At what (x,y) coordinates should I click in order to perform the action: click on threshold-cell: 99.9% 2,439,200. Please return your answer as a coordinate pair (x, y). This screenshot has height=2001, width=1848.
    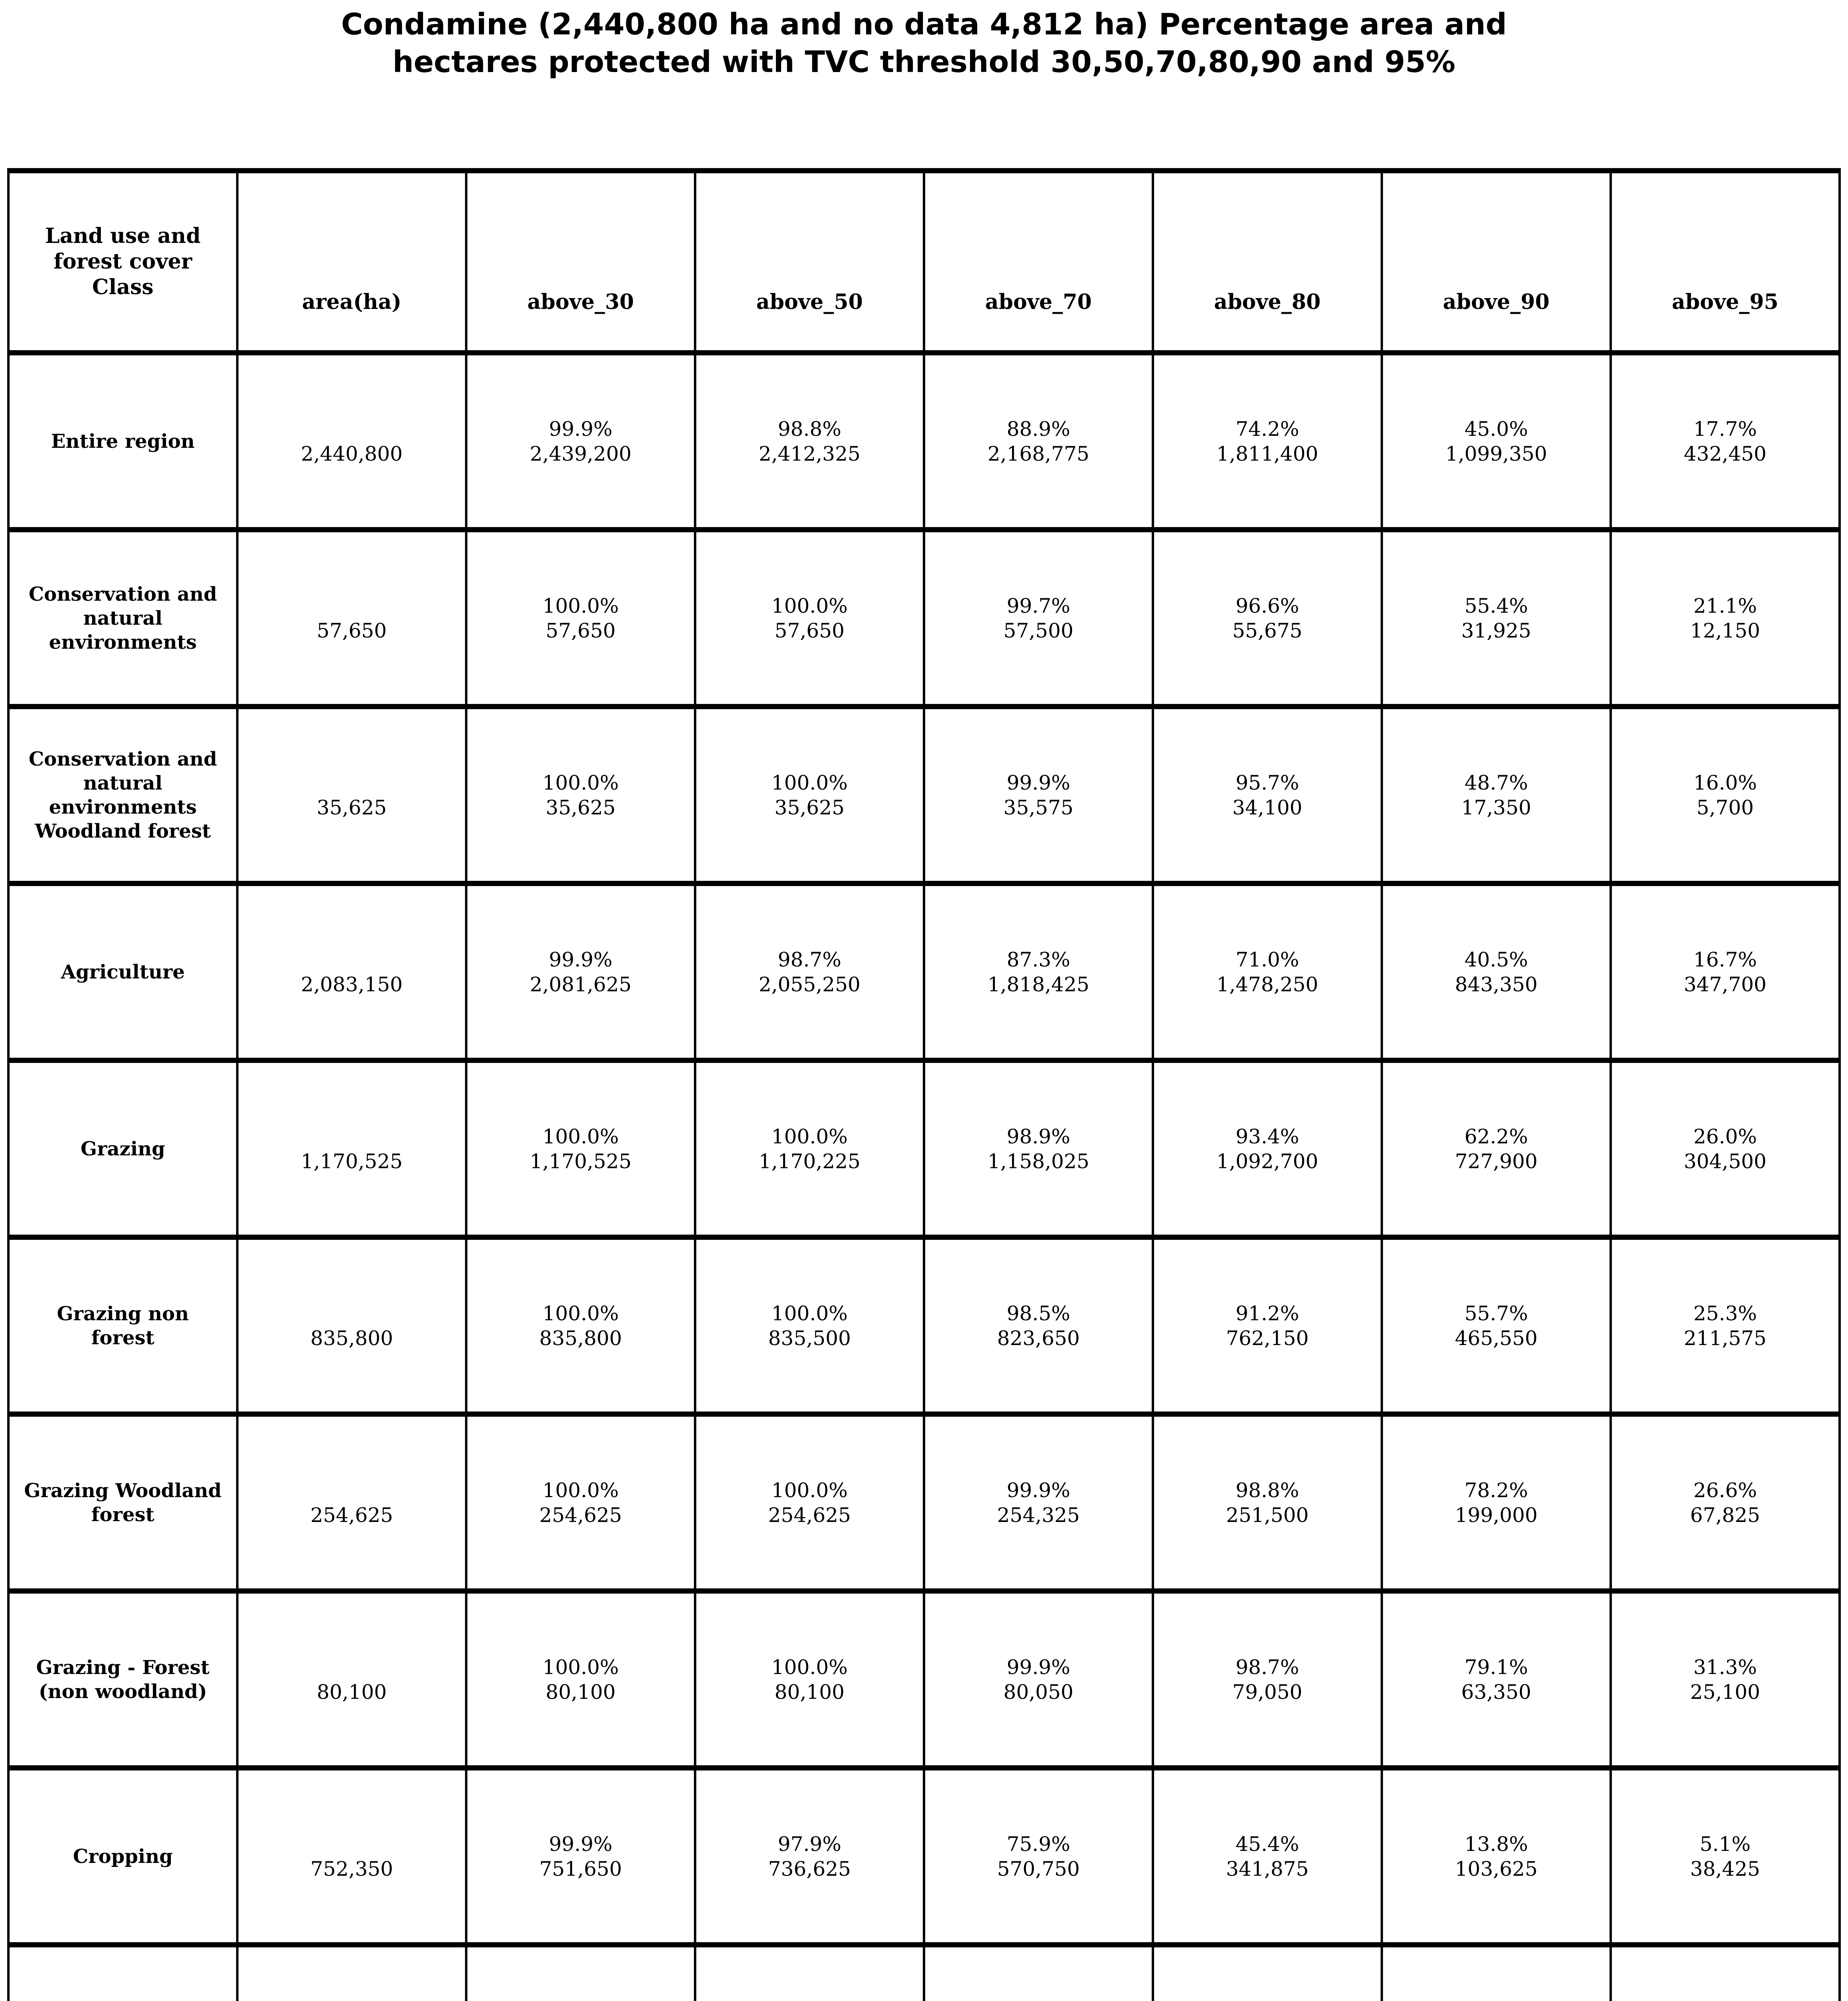
    Looking at the image, I should click on (580, 441).